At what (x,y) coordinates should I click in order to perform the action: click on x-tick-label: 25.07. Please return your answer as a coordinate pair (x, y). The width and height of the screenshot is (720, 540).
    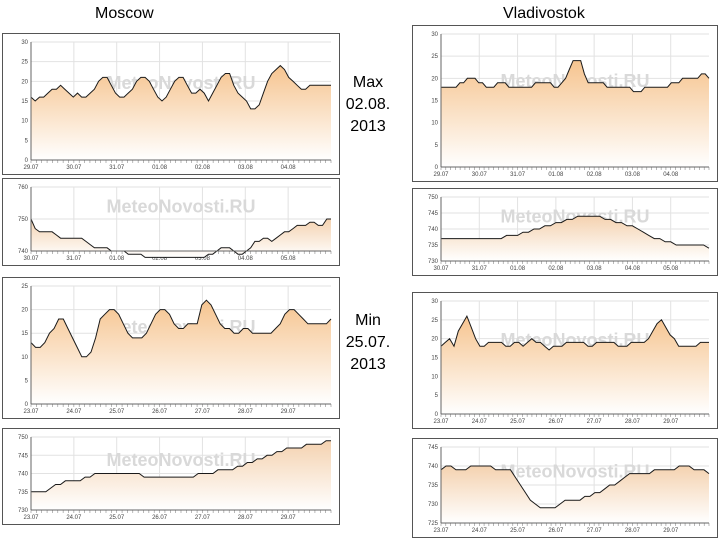
    Looking at the image, I should click on (518, 531).